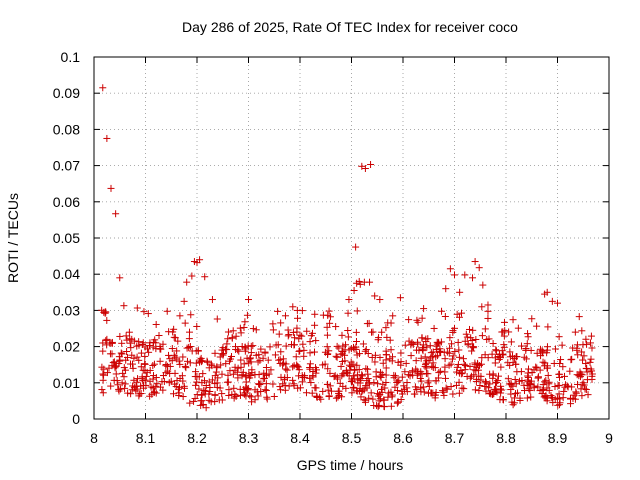 This screenshot has width=640, height=480. I want to click on x-axis-label: GPS time / hours, so click(350, 465).